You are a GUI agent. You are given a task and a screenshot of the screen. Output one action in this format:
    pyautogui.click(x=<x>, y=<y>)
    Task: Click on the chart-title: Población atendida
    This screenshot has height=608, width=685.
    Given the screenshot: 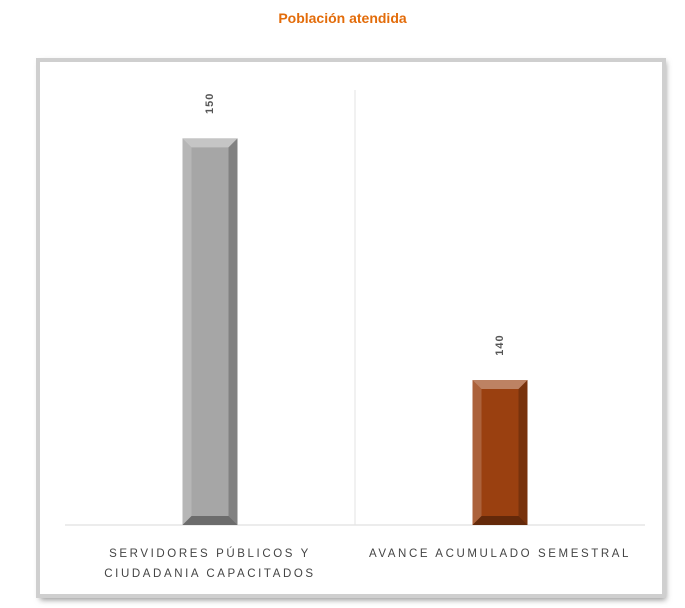 What is the action you would take?
    pyautogui.click(x=342, y=18)
    